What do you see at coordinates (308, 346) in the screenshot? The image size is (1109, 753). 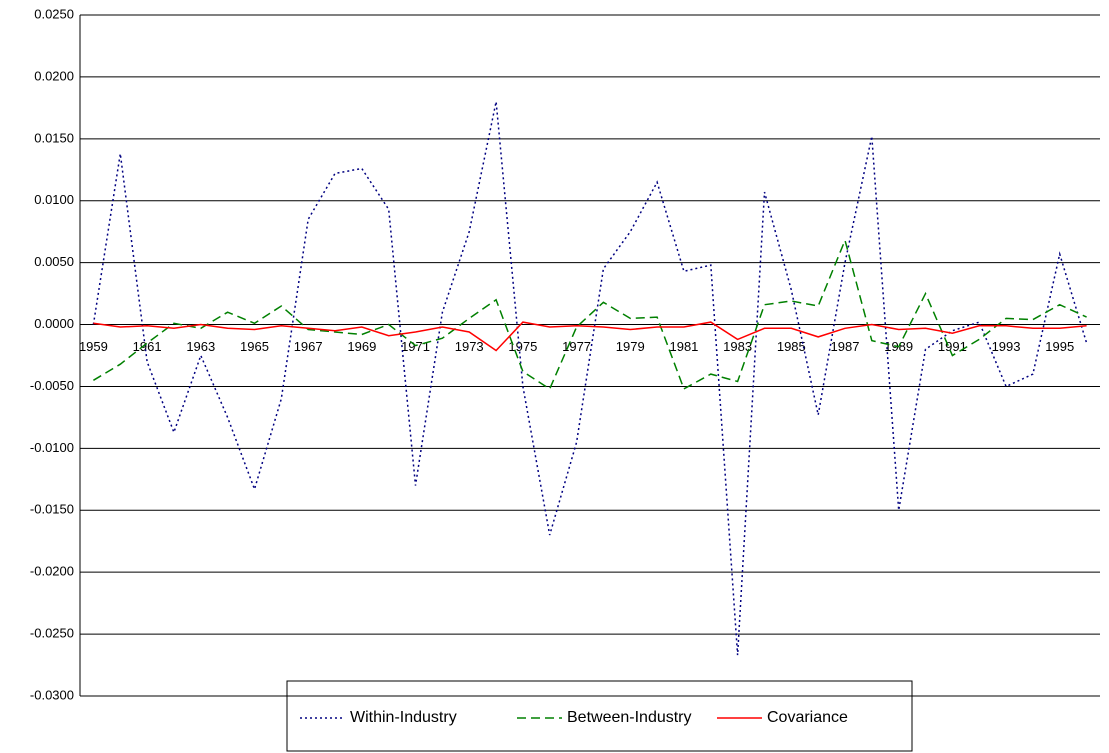 I see `x-tick-label: 1967` at bounding box center [308, 346].